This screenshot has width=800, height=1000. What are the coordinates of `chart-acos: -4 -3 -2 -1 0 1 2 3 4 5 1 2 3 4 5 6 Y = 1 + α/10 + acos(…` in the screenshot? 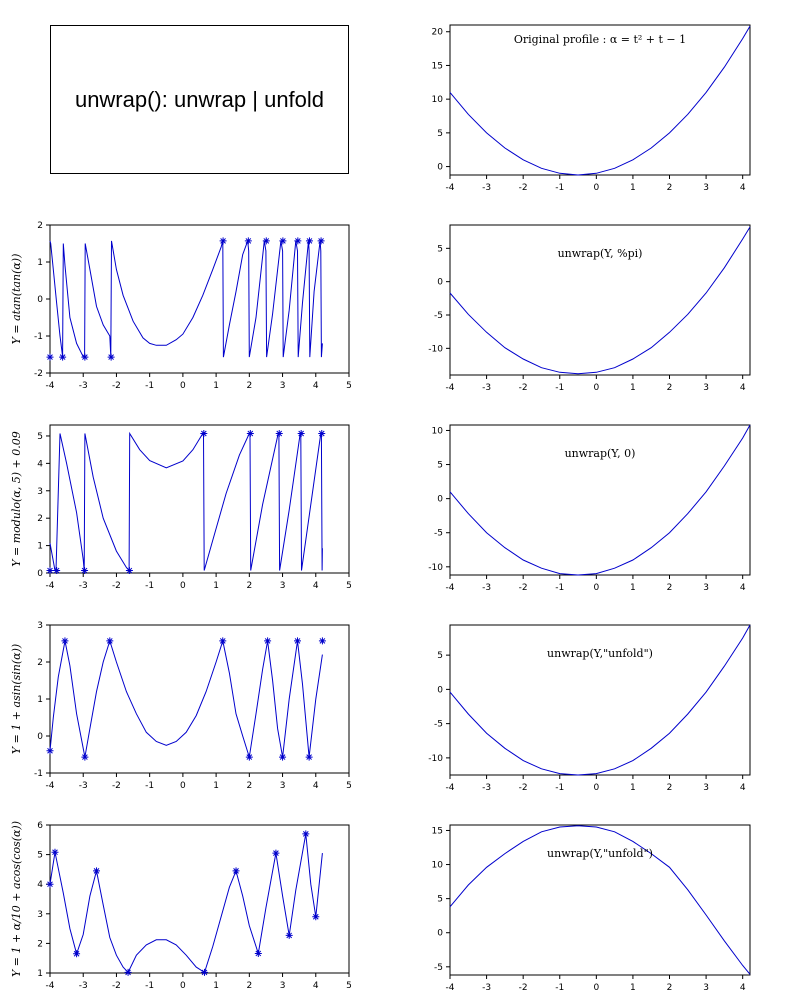 It's located at (181, 906).